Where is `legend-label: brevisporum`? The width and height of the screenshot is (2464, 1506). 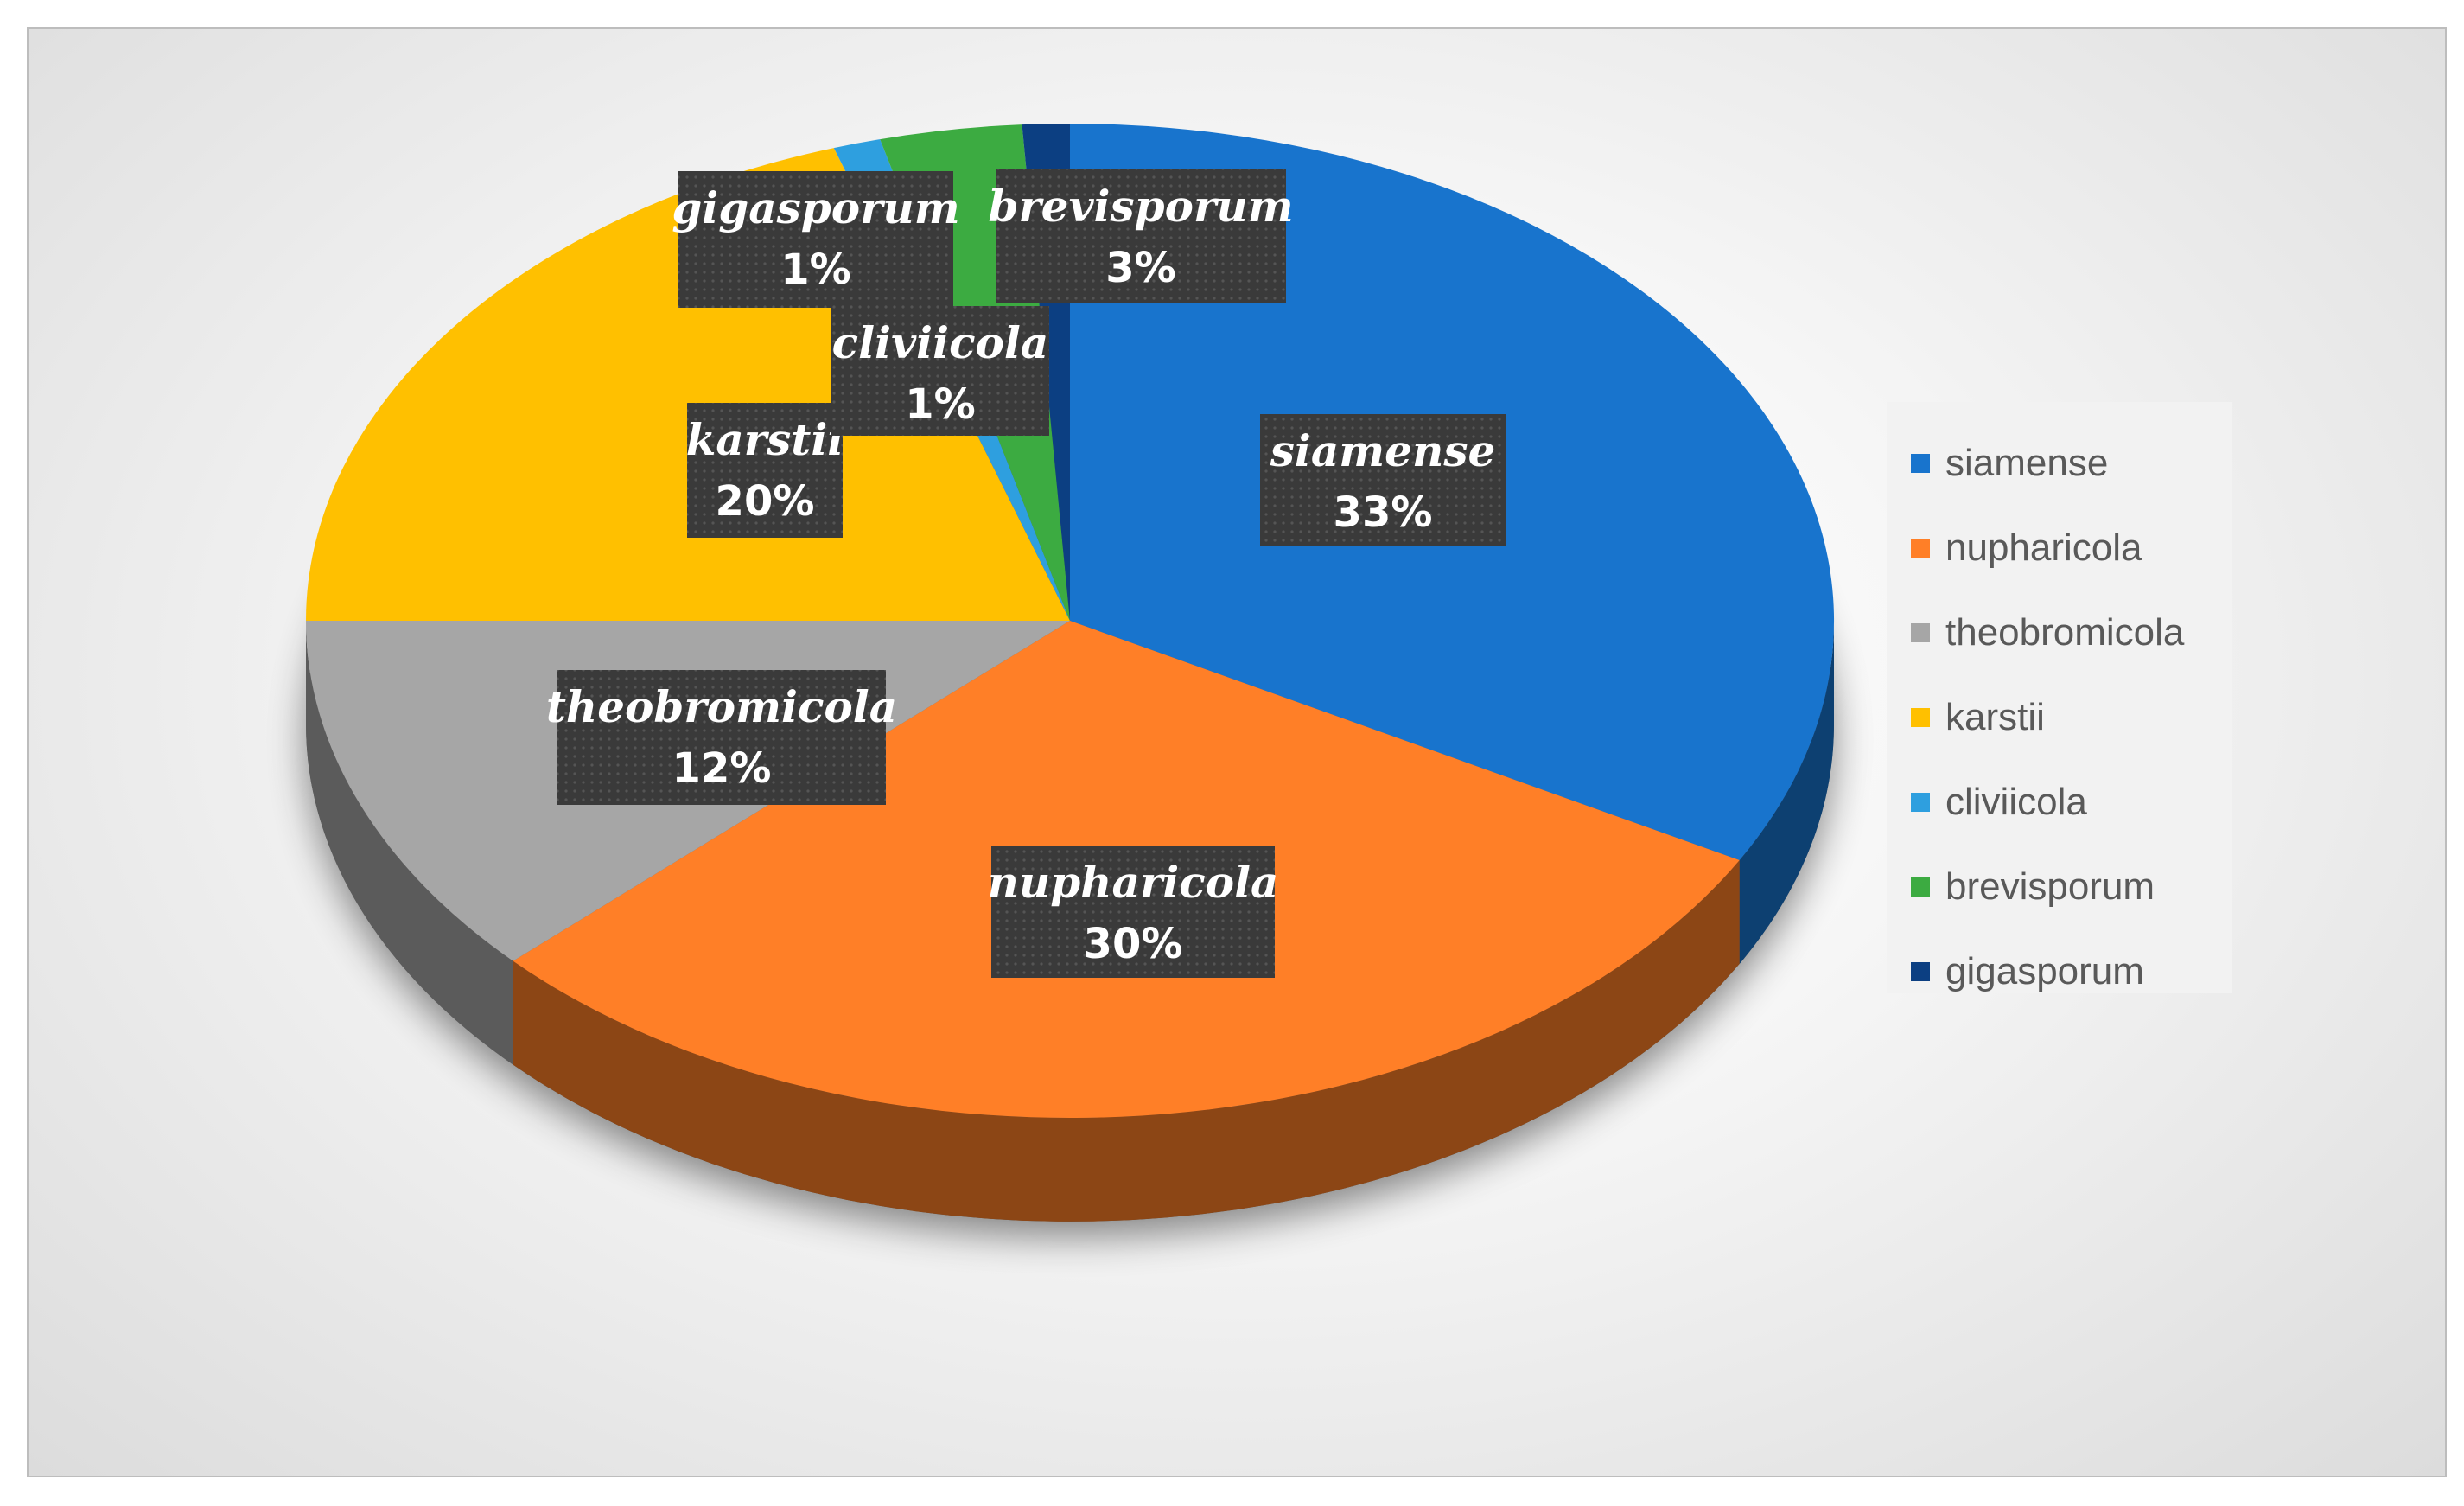 legend-label: brevisporum is located at coordinates (2050, 886).